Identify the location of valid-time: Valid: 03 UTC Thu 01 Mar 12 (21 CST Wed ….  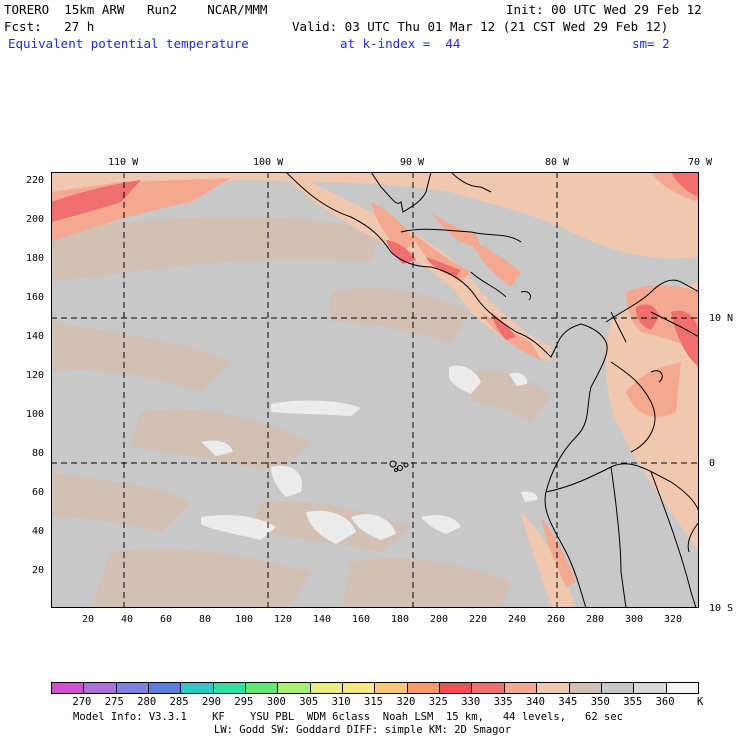
(480, 27).